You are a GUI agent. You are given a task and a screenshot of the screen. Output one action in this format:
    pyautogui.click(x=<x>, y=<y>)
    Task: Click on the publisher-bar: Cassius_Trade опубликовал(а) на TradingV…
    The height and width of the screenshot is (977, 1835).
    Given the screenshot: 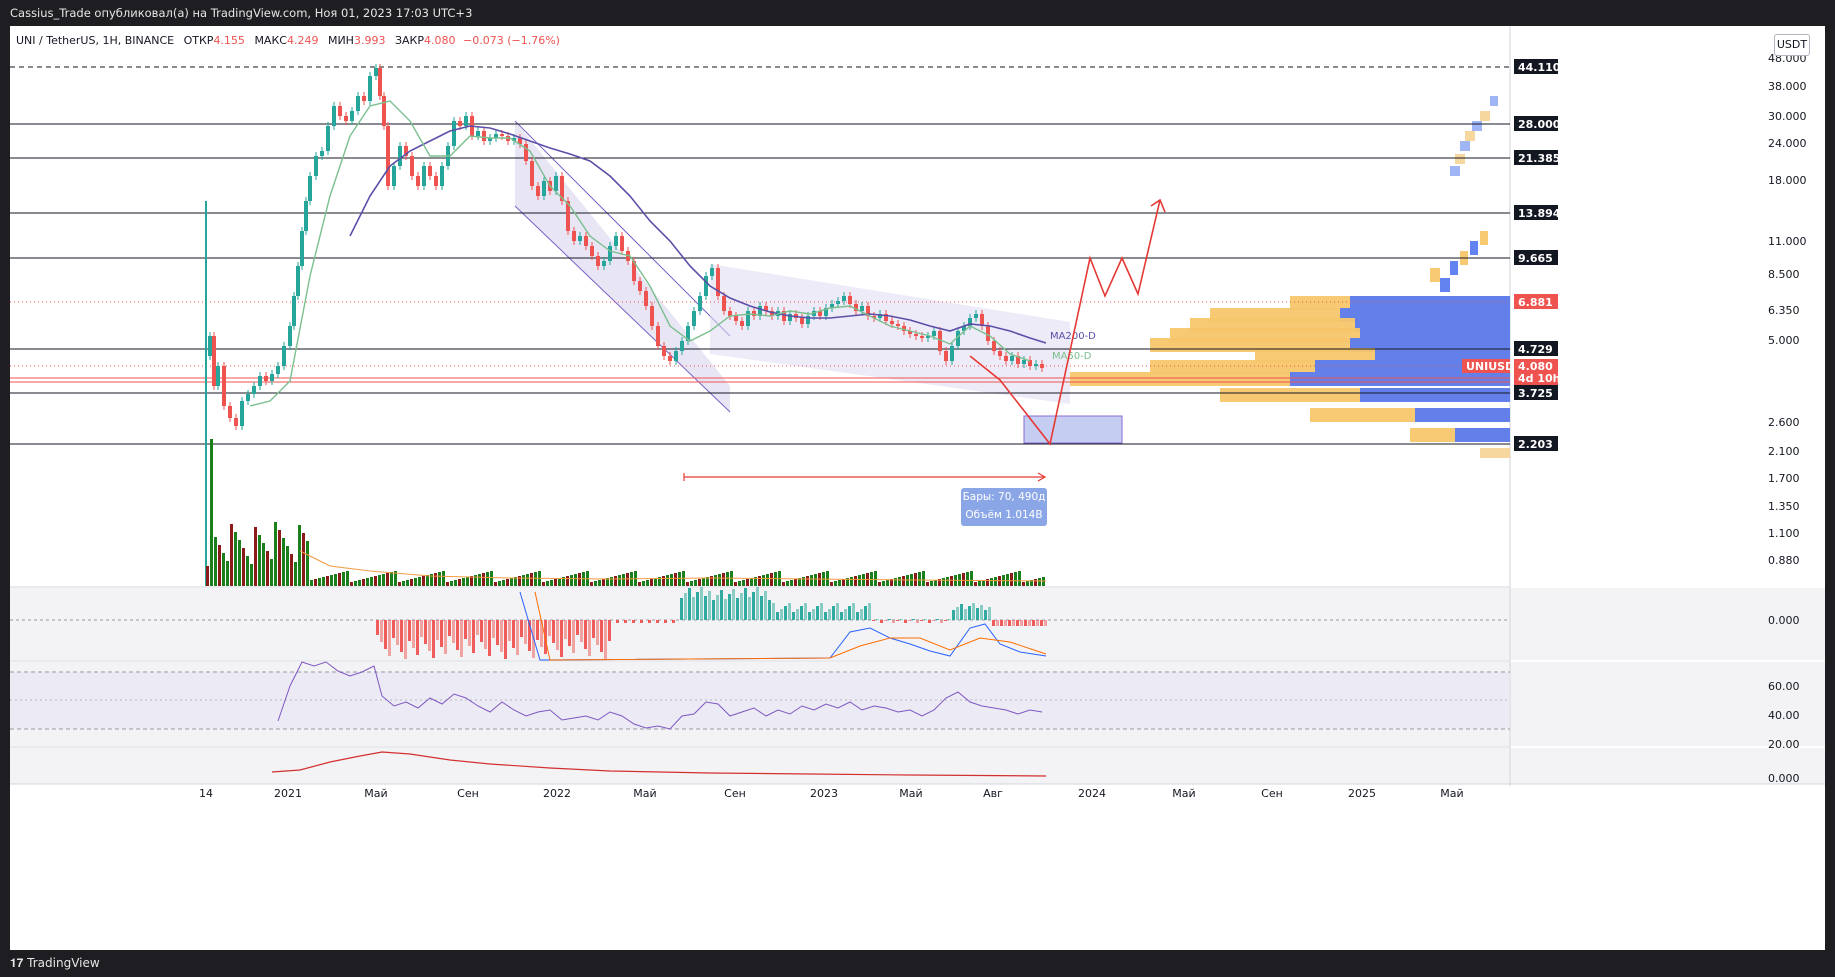 What is the action you would take?
    pyautogui.click(x=917, y=13)
    